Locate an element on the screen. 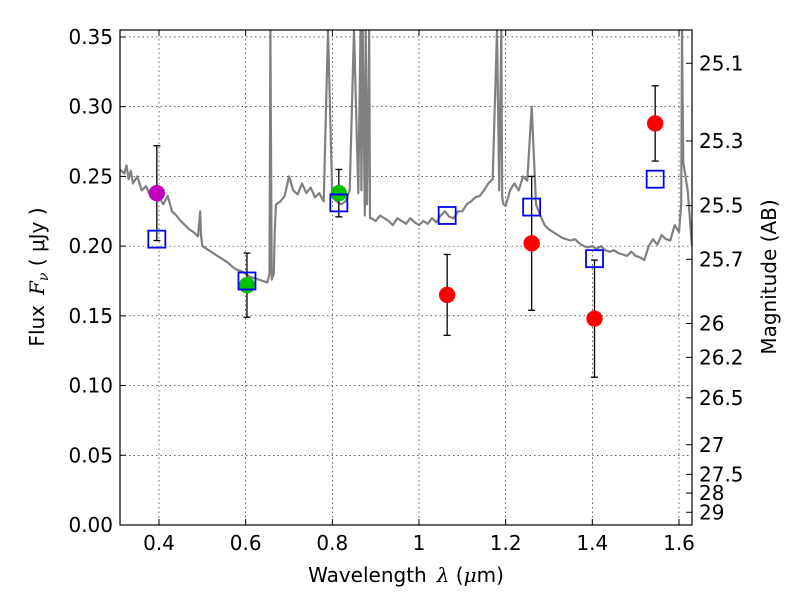 The height and width of the screenshot is (600, 800). y-tick-label: 0.20 is located at coordinates (90, 246).